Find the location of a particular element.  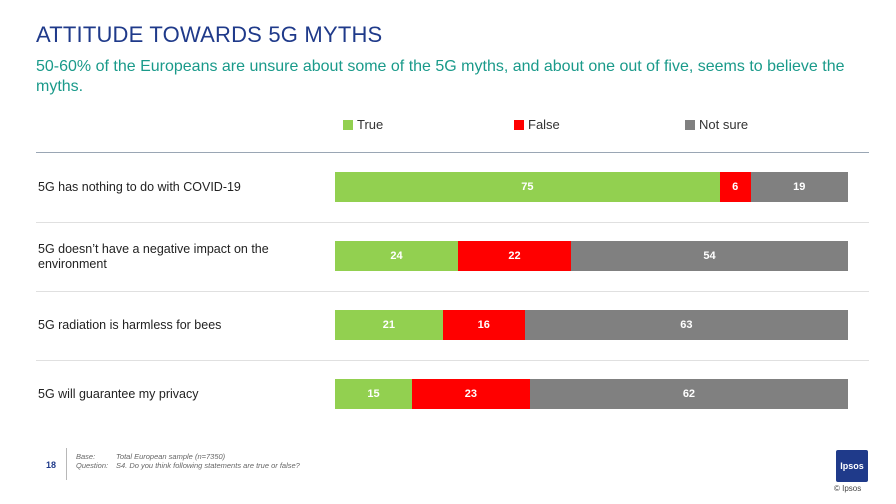

data-label: 21 is located at coordinates (388, 325).